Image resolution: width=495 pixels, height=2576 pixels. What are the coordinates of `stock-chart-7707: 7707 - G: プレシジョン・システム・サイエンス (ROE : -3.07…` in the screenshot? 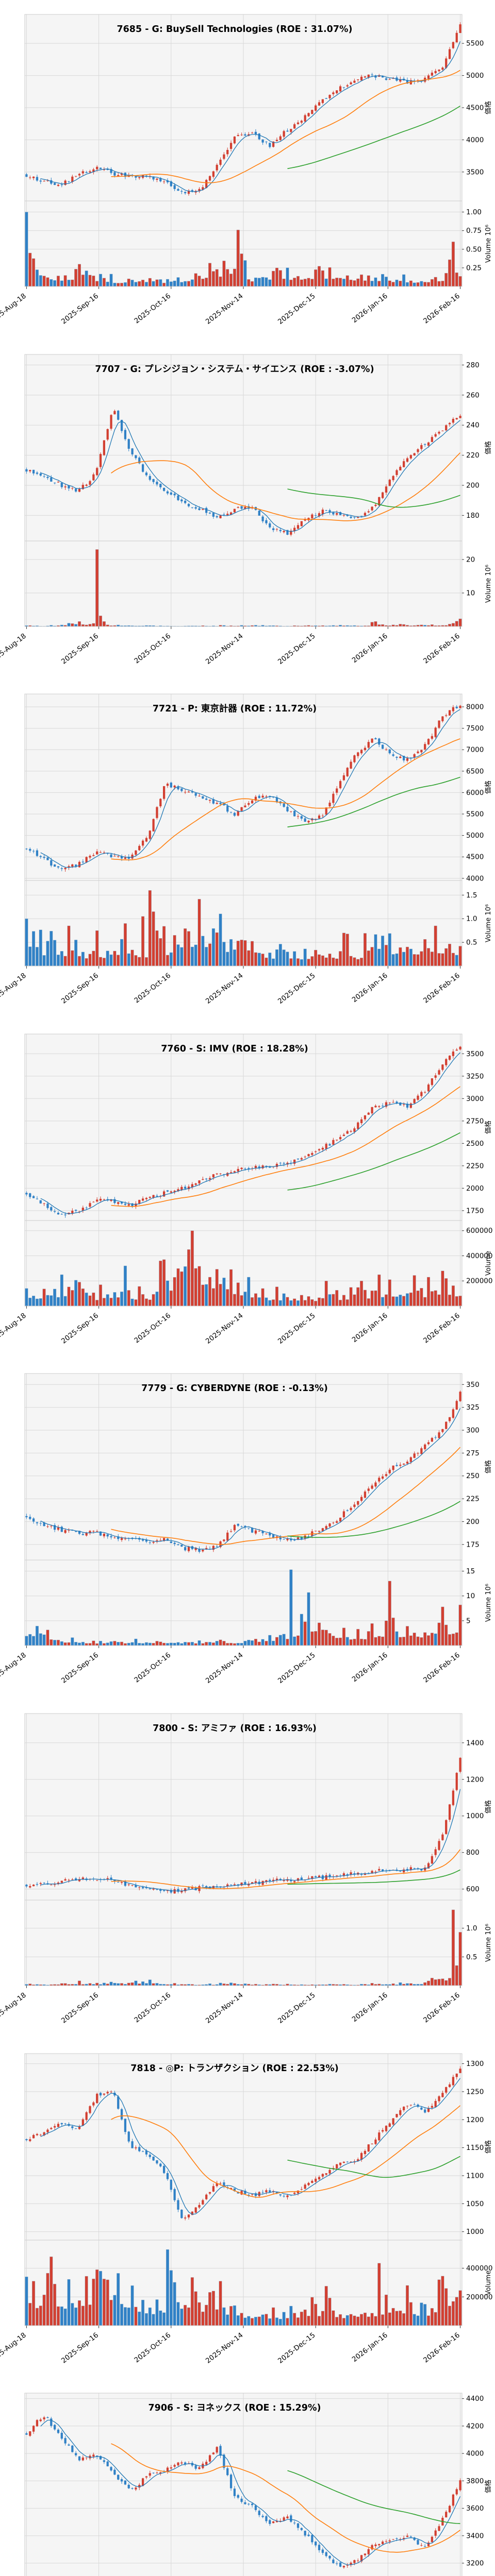 It's located at (247, 510).